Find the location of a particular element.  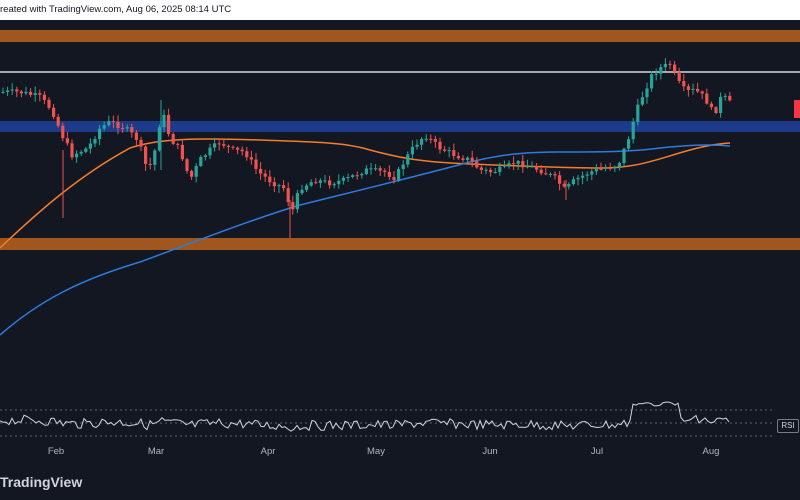

x-tick-label: Jul is located at coordinates (597, 451).